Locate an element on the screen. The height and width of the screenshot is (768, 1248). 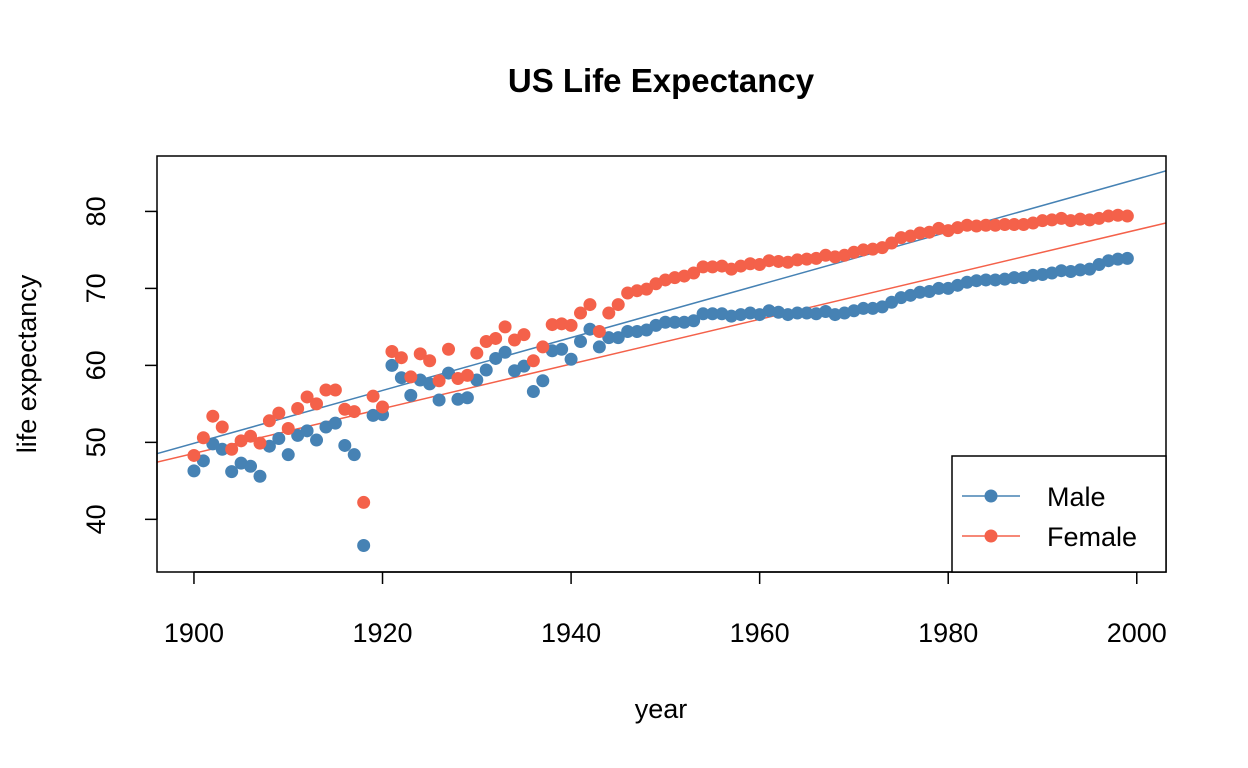
y-tick-label: 40 is located at coordinates (96, 519).